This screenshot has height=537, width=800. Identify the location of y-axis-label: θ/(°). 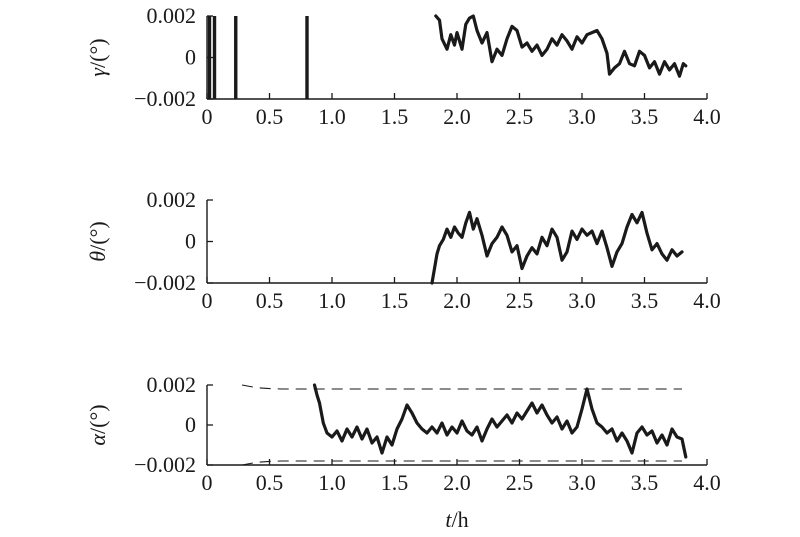
(97, 241).